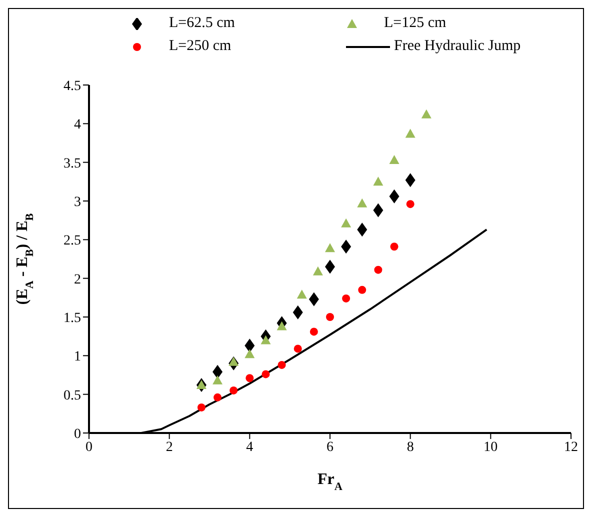  I want to click on legend-label: L=250 cm, so click(200, 46).